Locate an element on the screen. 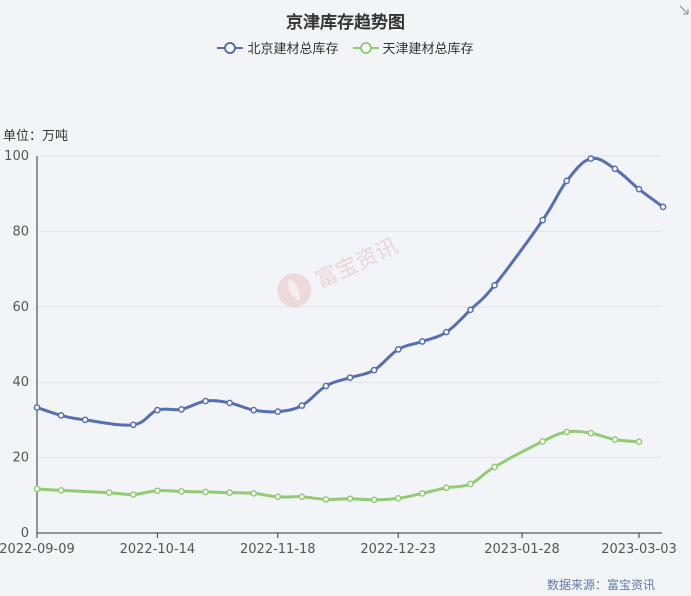 The image size is (691, 596). legend: 北京建材总库存 天津建材总库存 is located at coordinates (345, 47).